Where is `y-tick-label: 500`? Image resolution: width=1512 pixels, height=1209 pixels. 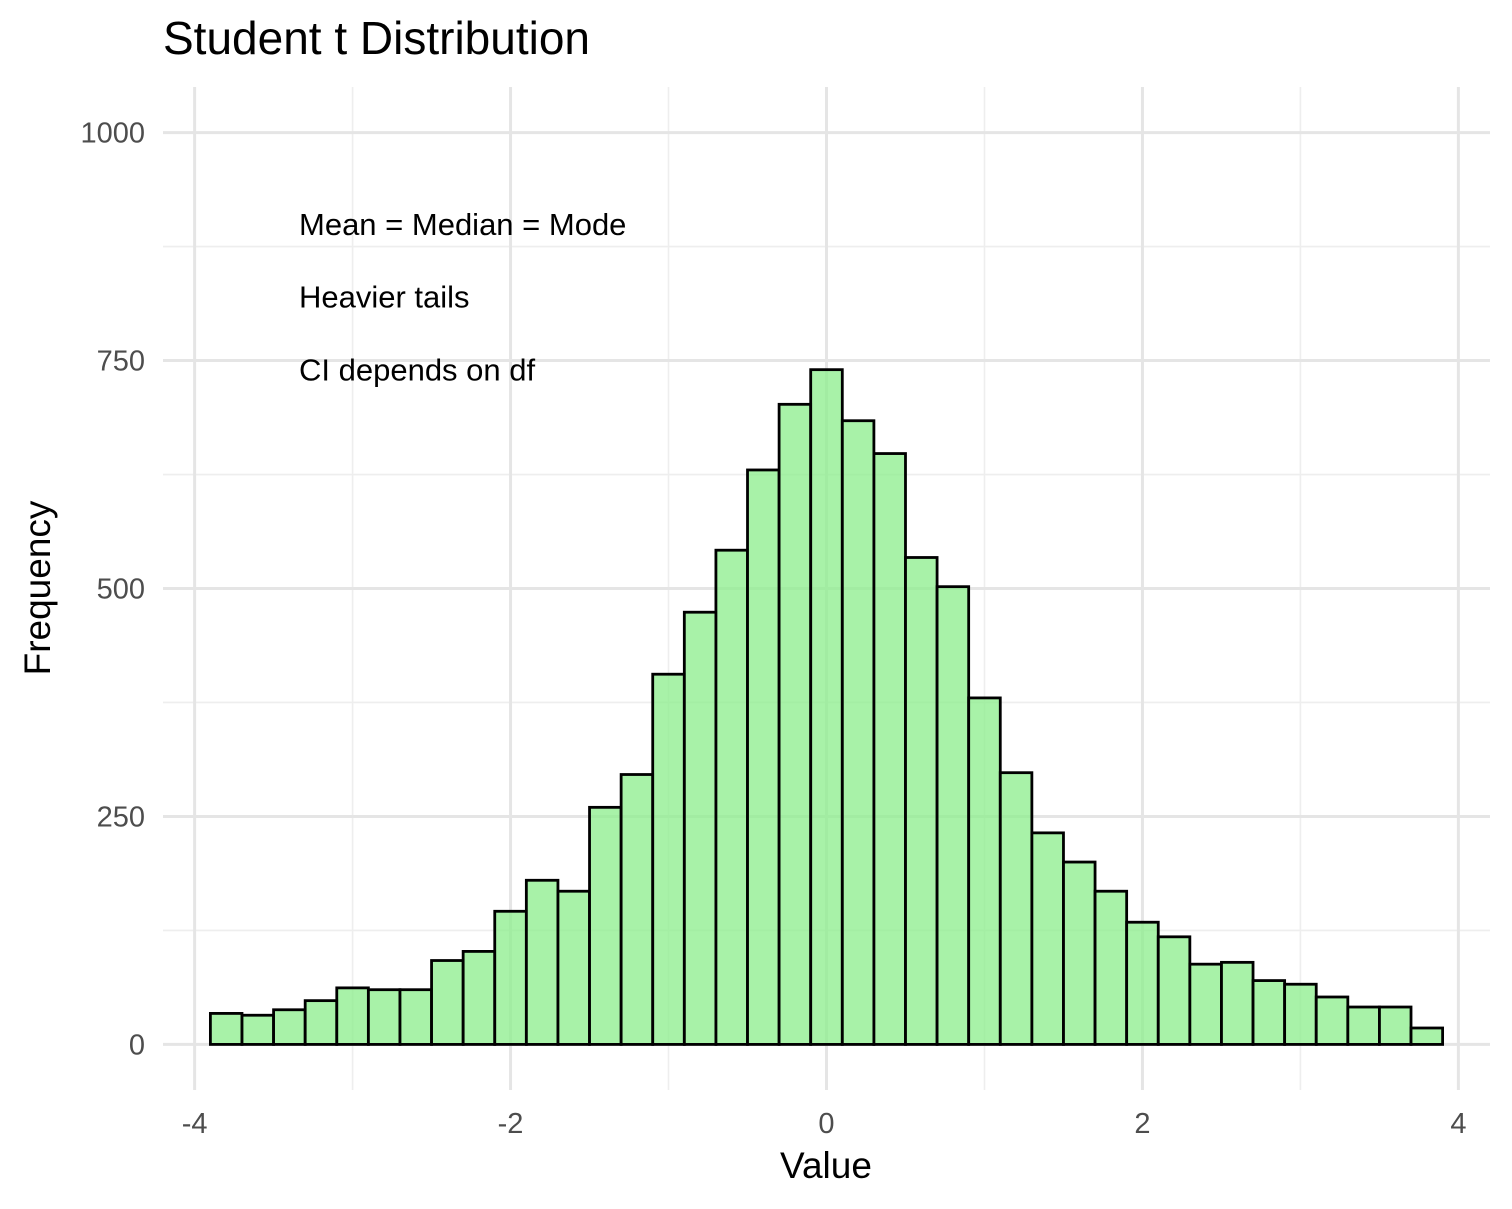
y-tick-label: 500 is located at coordinates (121, 590).